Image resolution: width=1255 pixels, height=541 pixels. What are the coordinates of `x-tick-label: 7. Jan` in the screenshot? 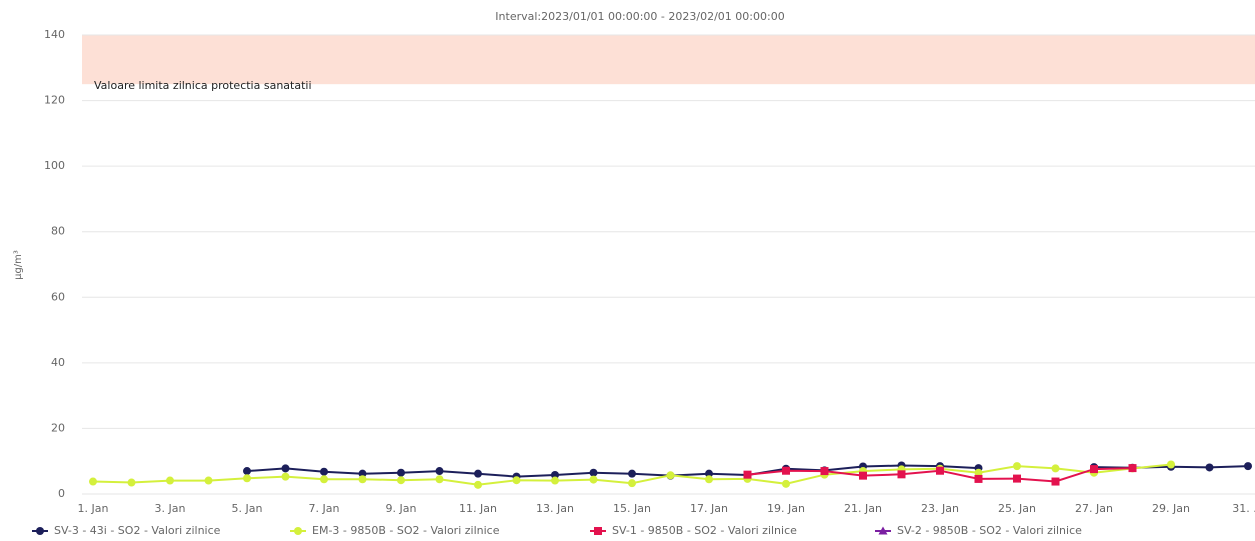 It's located at (324, 508).